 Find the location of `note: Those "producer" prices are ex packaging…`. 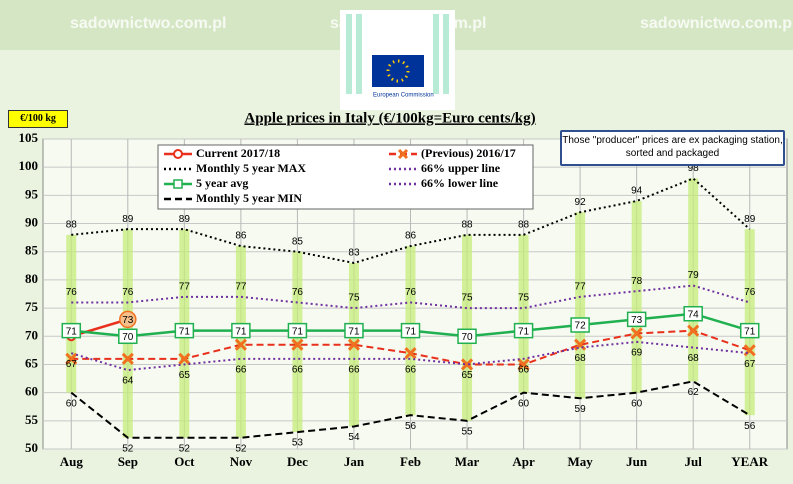

note: Those "producer" prices are ex packaging… is located at coordinates (672, 148).